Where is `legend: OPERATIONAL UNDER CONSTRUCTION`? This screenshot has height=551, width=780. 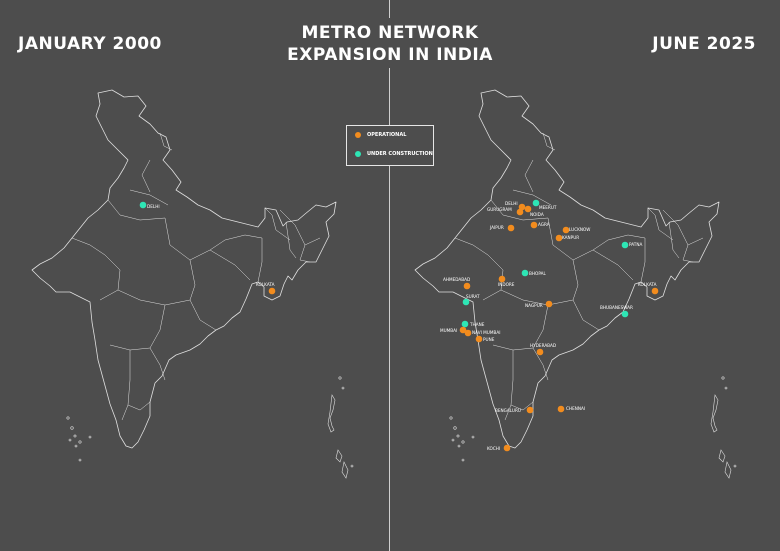
legend: OPERATIONAL UNDER CONSTRUCTION is located at coordinates (390, 145).